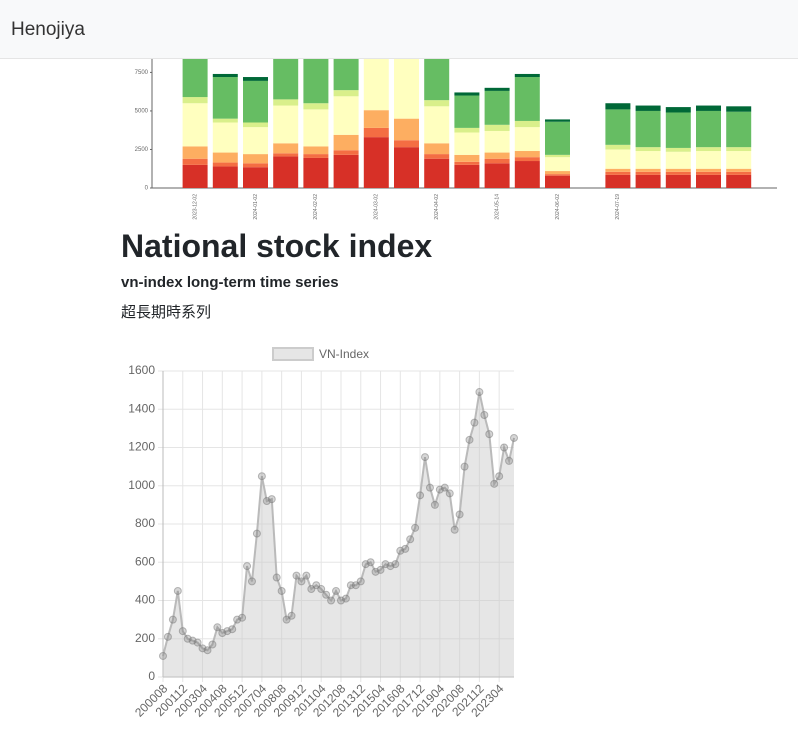 This screenshot has height=744, width=798. I want to click on y-tick-label: 200, so click(145, 638).